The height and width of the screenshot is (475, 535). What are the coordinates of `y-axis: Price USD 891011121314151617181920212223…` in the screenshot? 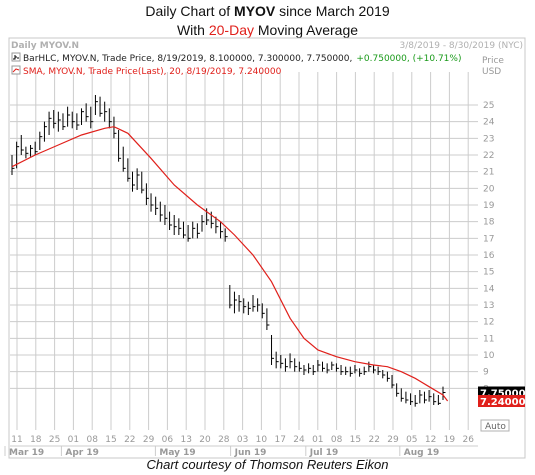 It's located at (493, 225).